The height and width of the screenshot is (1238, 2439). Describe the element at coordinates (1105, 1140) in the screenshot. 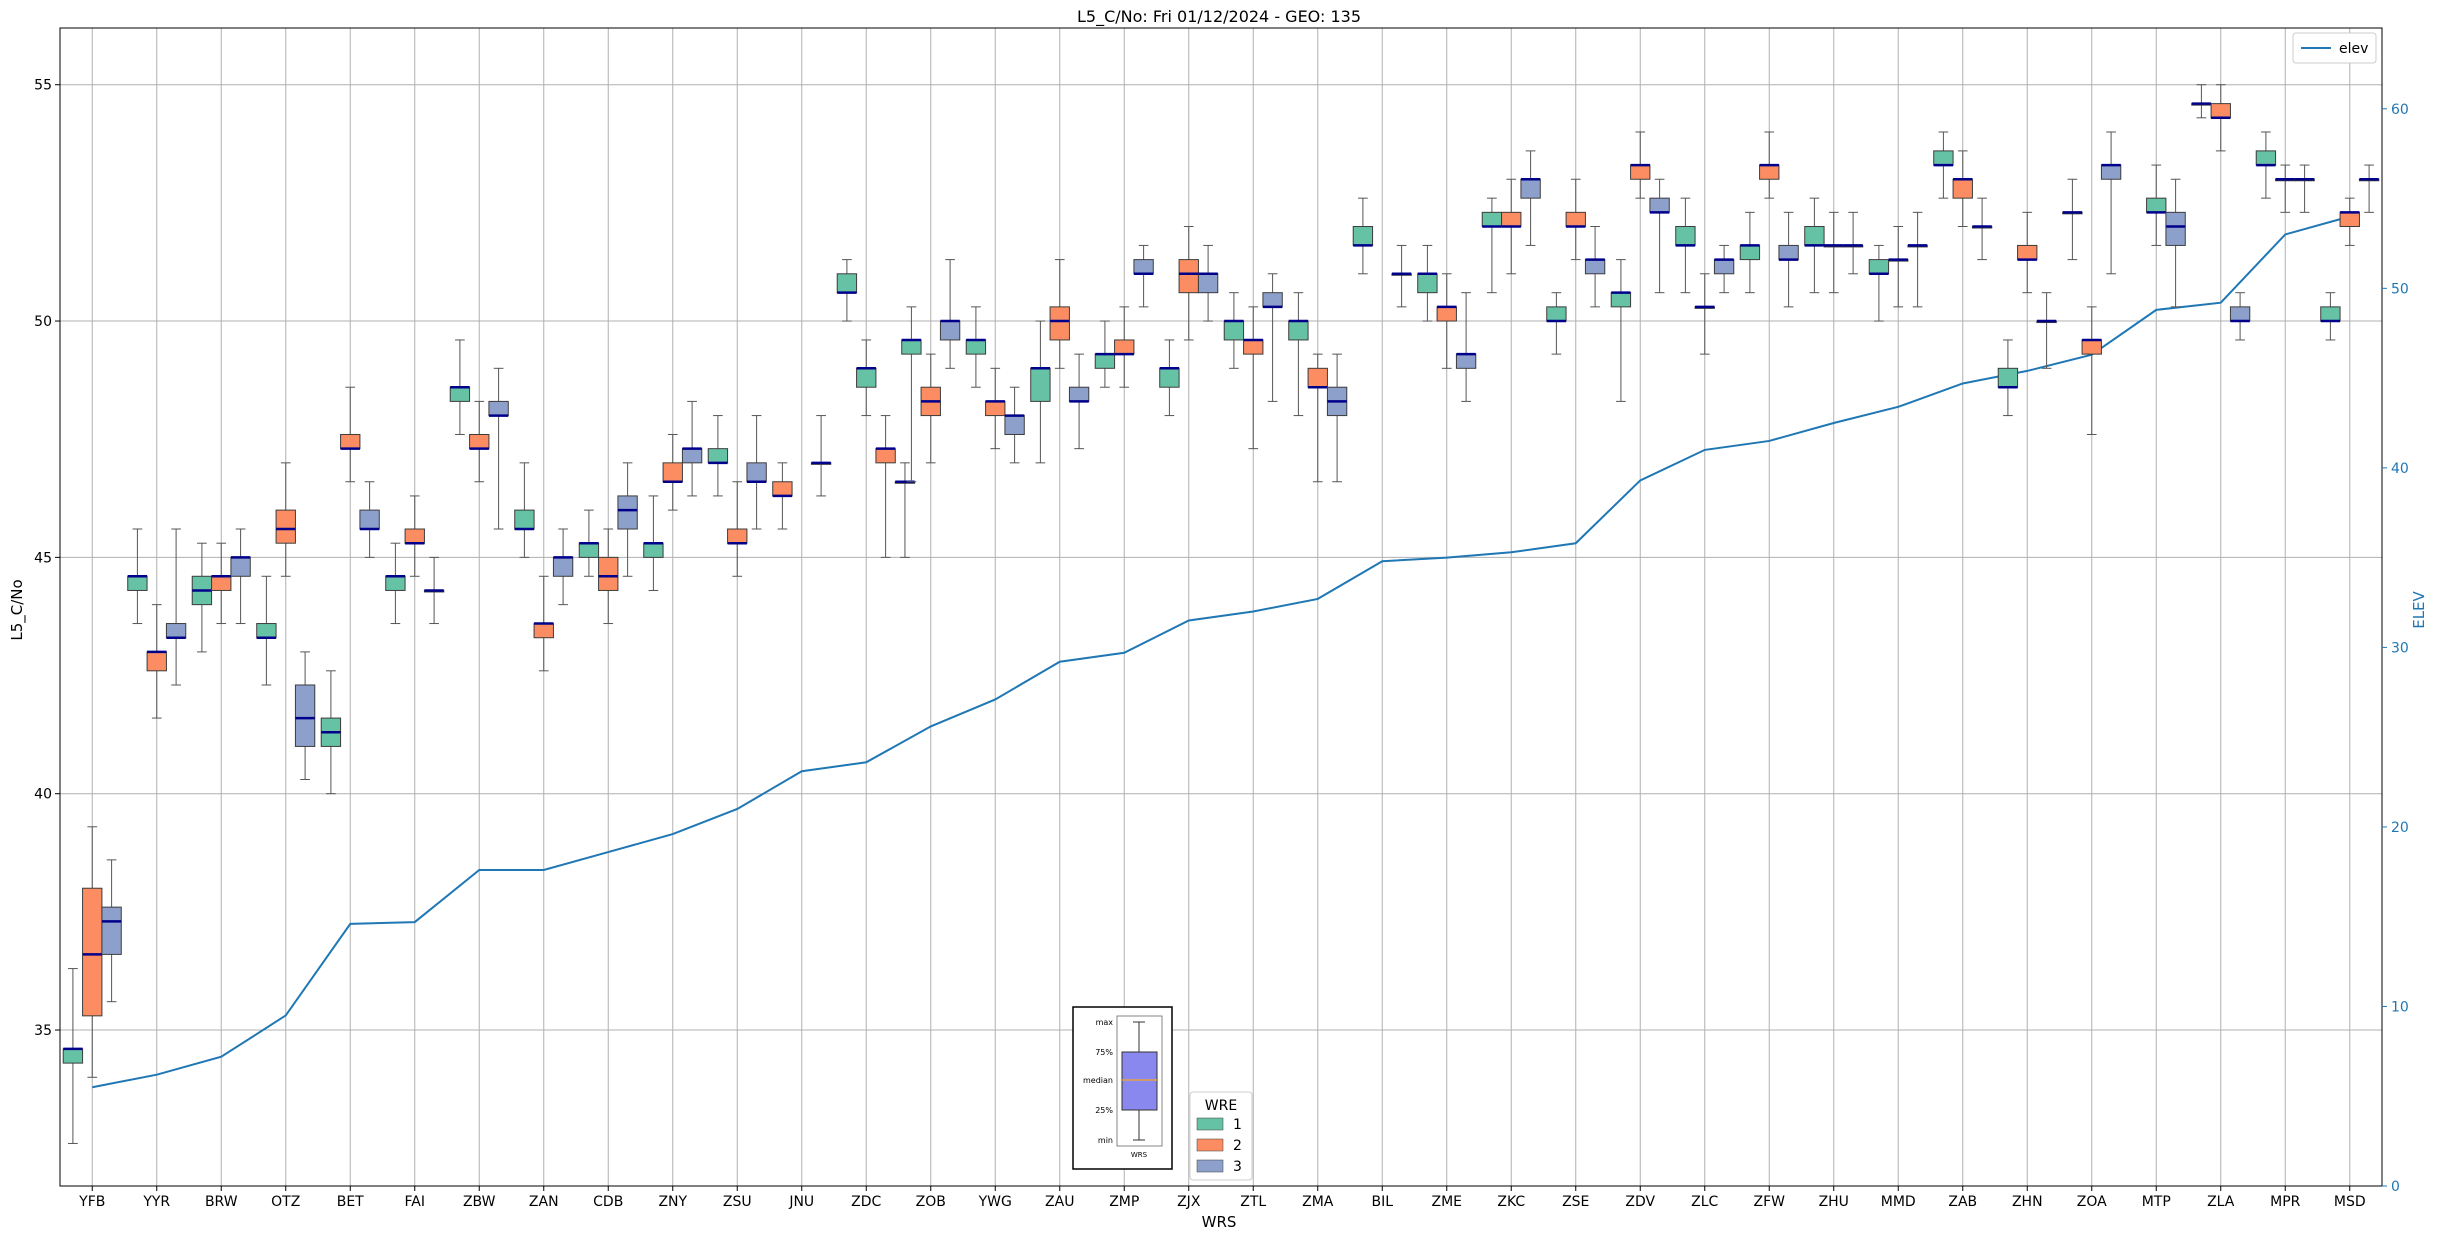

I see `box-key-label: min` at that location.